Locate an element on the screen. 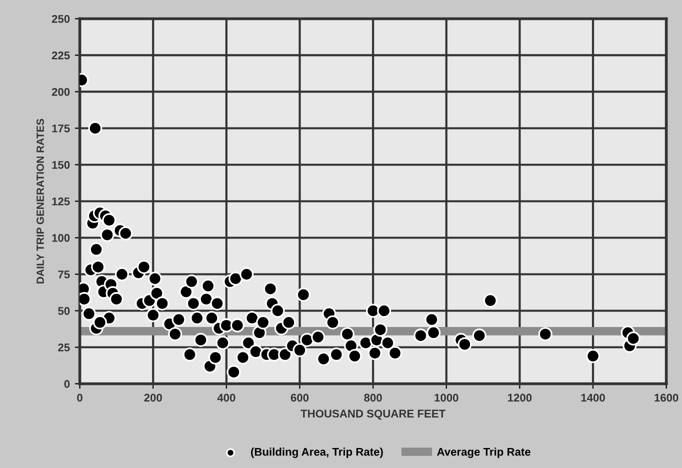 Image resolution: width=682 pixels, height=468 pixels. y-tick-label: 0 is located at coordinates (67, 384).